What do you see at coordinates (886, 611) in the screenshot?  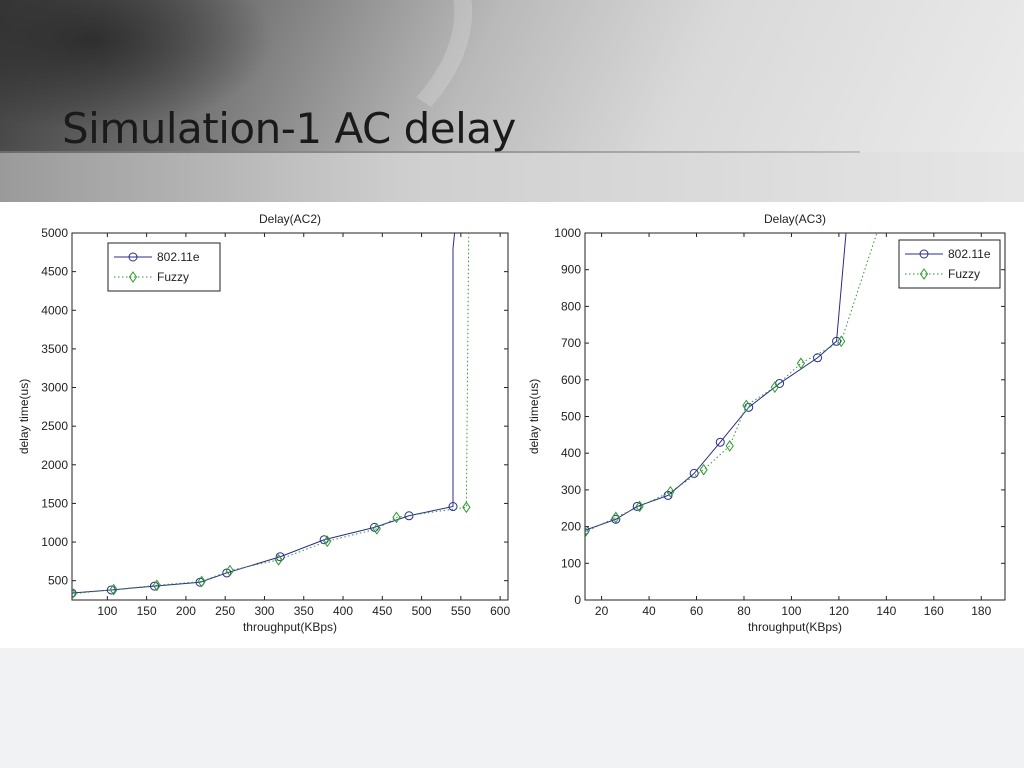 I see `x-tick-label: 140` at bounding box center [886, 611].